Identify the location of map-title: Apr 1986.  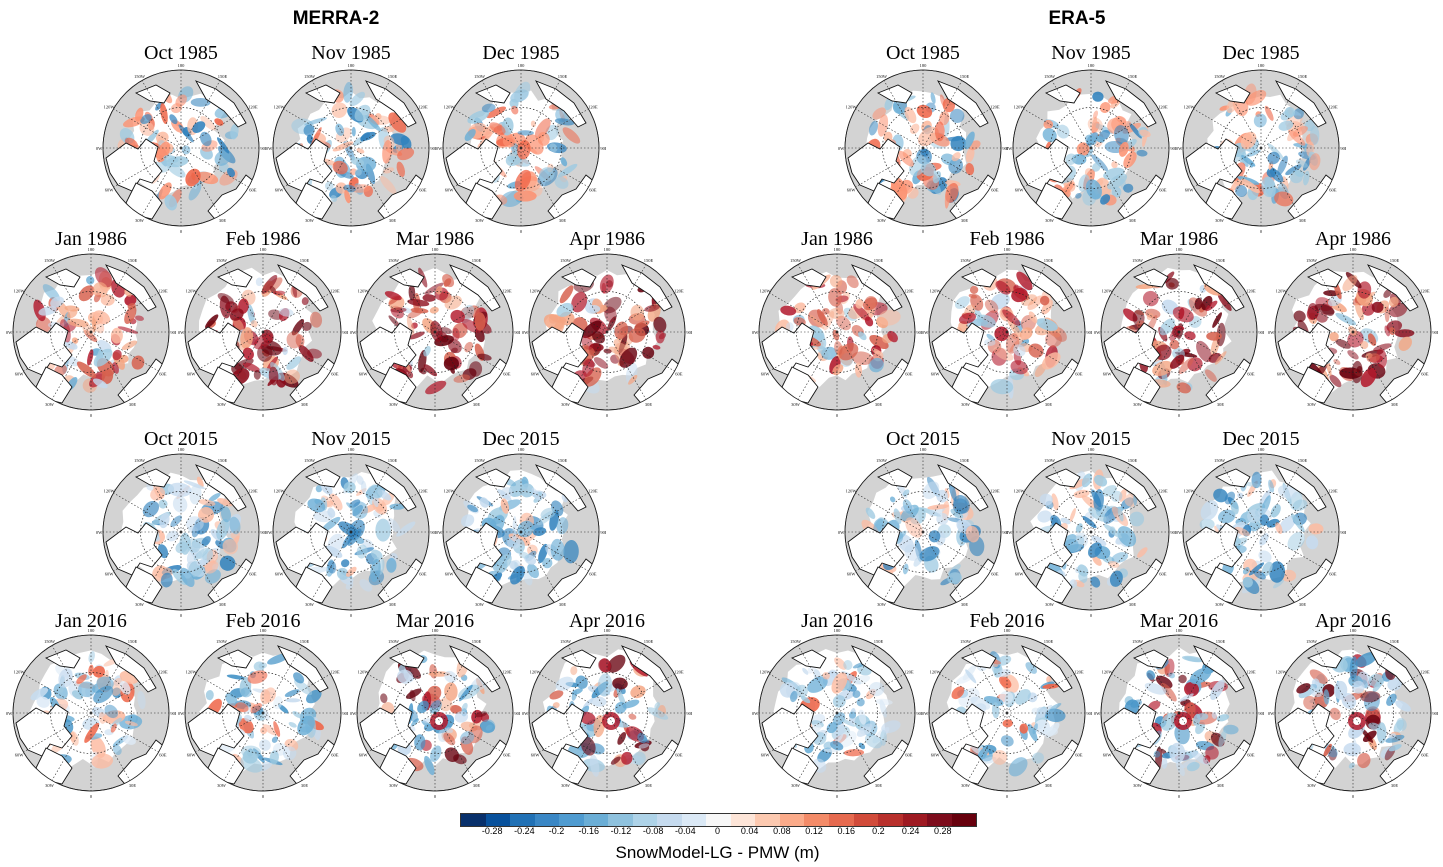
(607, 239).